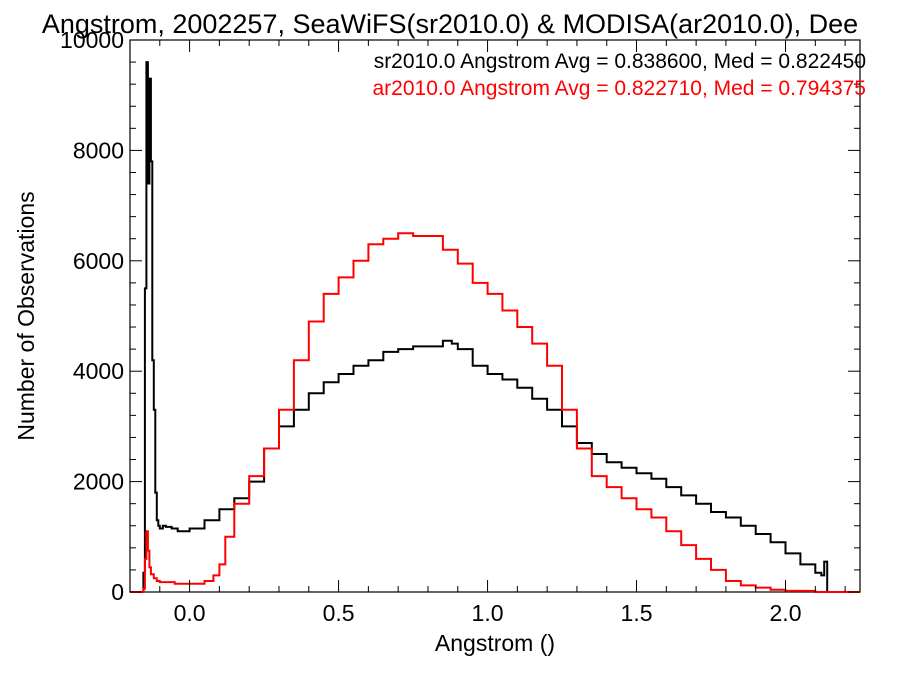 The image size is (900, 675). What do you see at coordinates (26, 315) in the screenshot?
I see `y-axis-title: Number of Observations` at bounding box center [26, 315].